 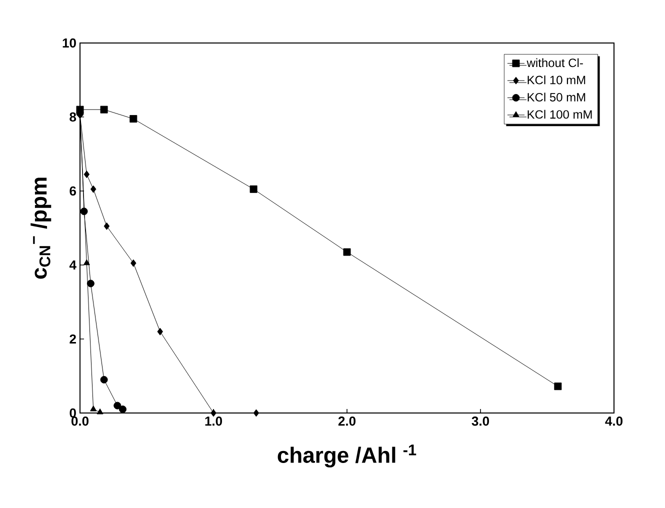 I want to click on y-tick-label: 8, so click(x=73, y=117).